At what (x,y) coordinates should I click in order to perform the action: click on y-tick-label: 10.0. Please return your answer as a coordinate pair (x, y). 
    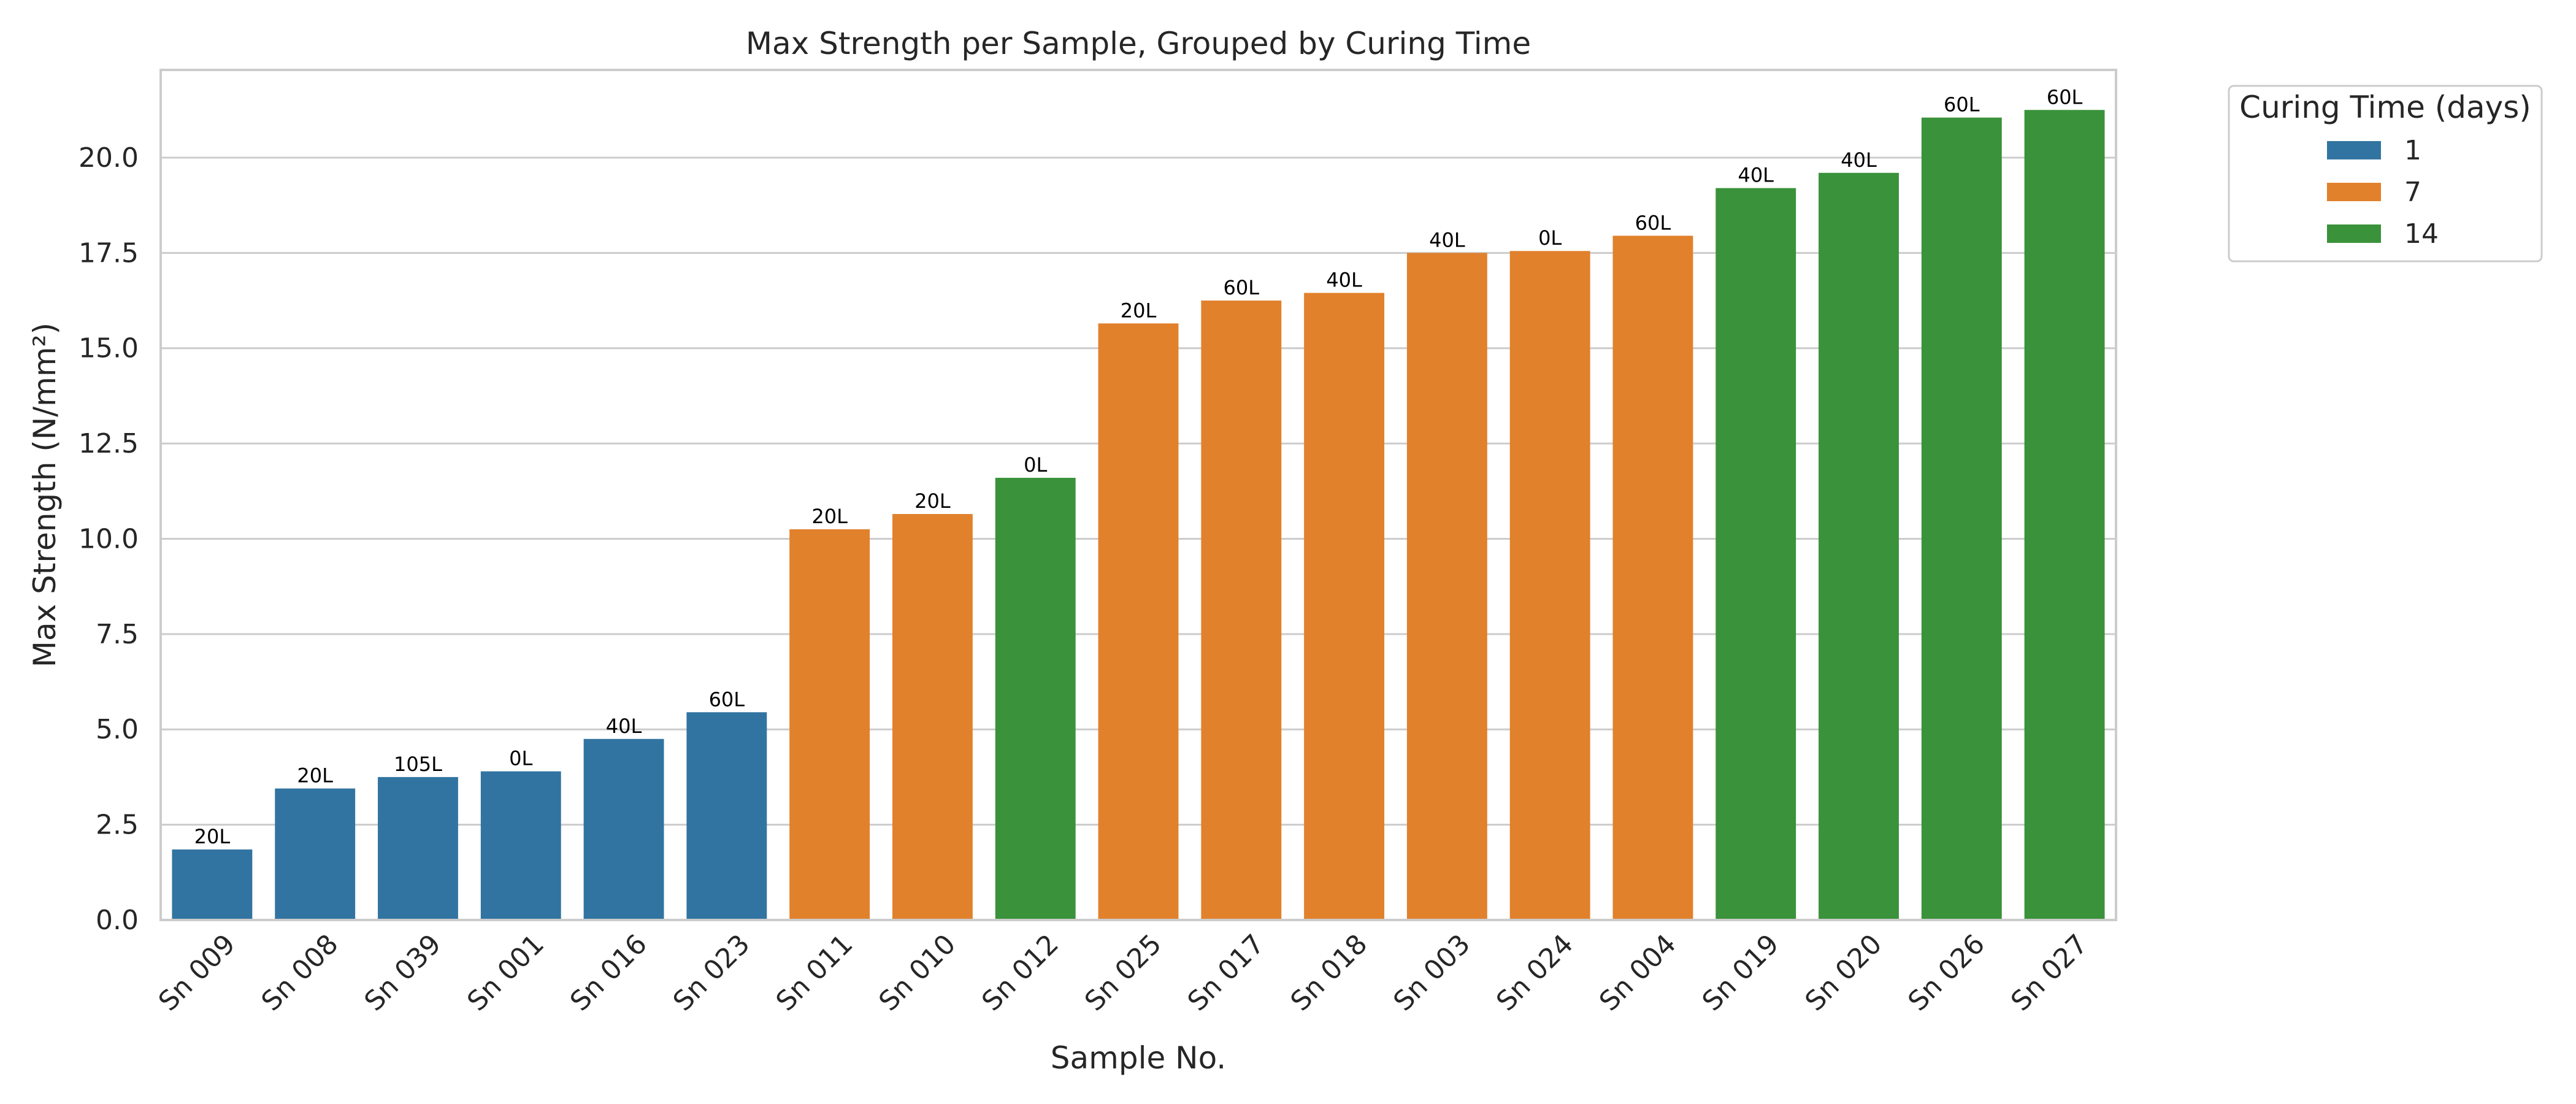
    Looking at the image, I should click on (109, 538).